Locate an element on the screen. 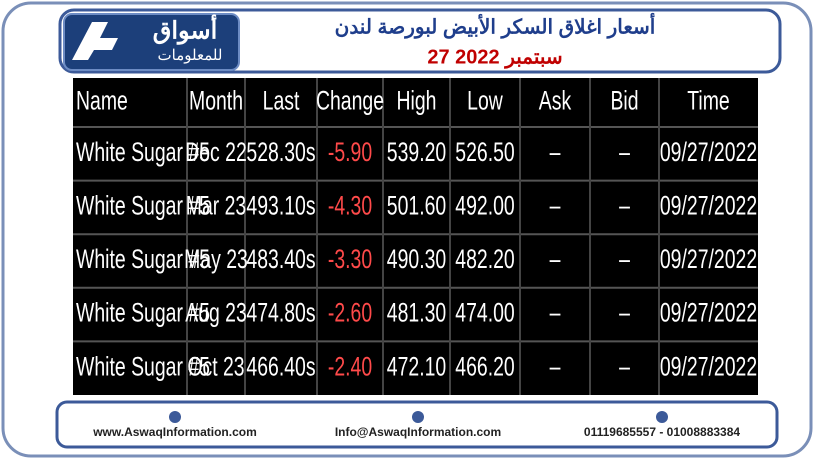  logo-box is located at coordinates (151, 42).